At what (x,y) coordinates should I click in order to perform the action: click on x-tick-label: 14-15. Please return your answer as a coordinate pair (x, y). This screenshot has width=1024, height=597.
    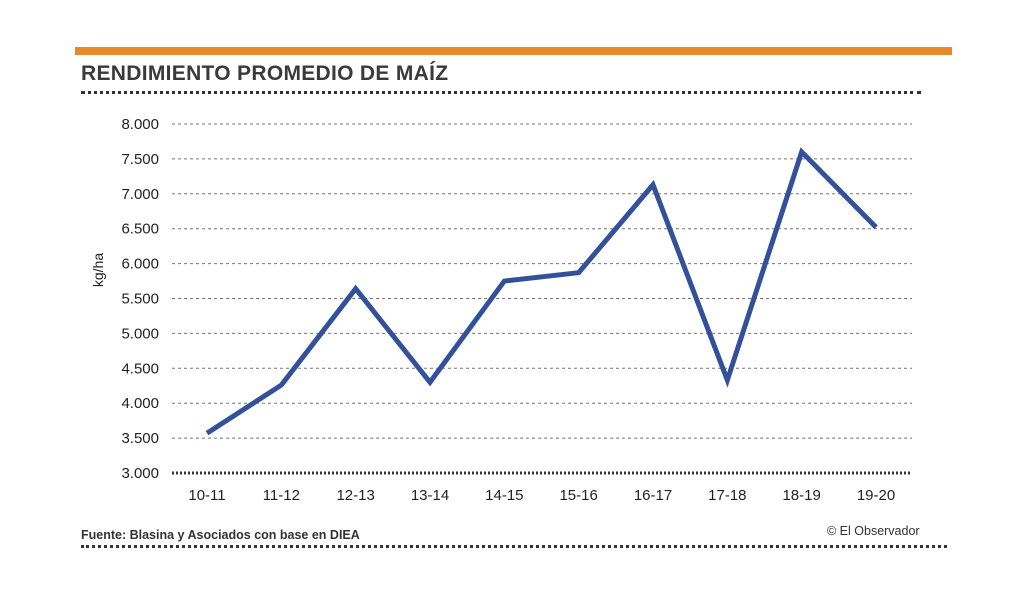
    Looking at the image, I should click on (504, 495).